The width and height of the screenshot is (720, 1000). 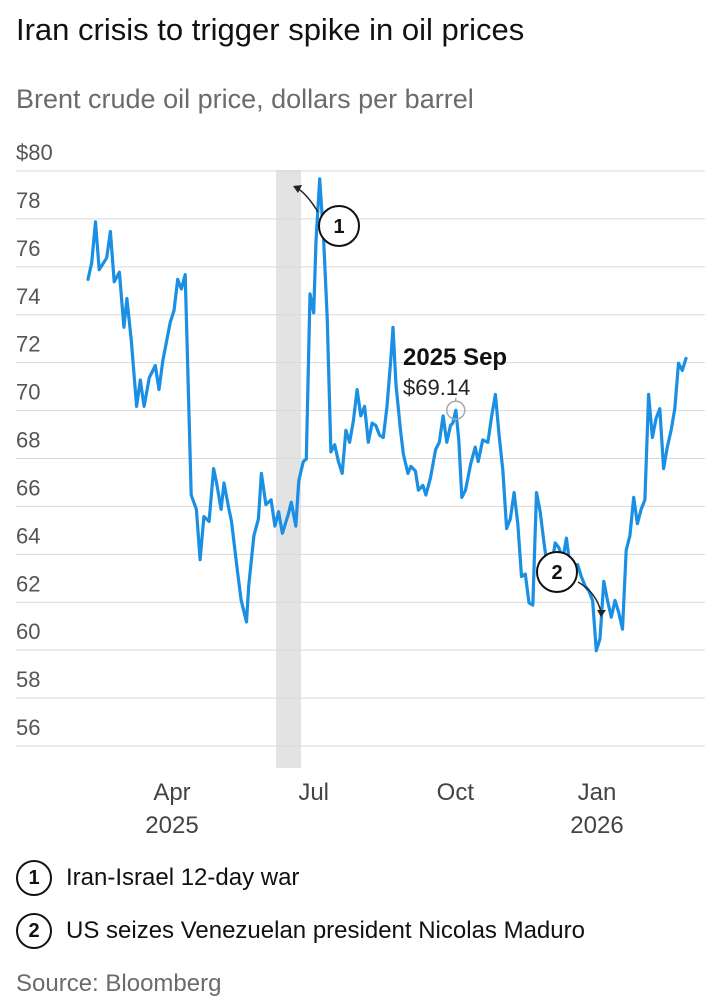 What do you see at coordinates (34, 931) in the screenshot?
I see `legend-marker-2: 2` at bounding box center [34, 931].